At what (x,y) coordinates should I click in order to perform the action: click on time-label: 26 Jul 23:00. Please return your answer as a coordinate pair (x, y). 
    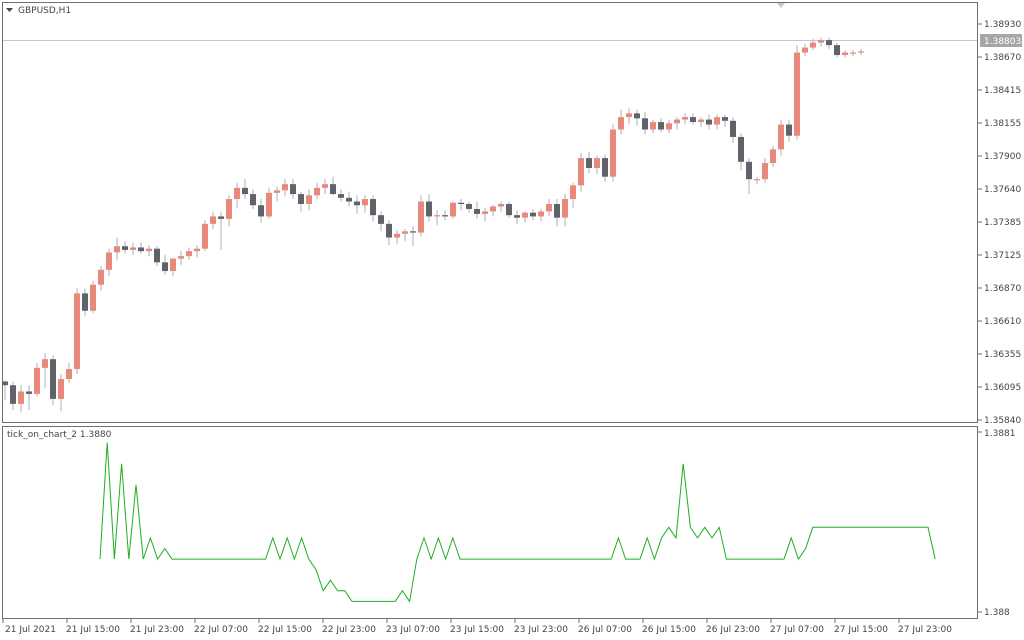
    Looking at the image, I should click on (733, 630).